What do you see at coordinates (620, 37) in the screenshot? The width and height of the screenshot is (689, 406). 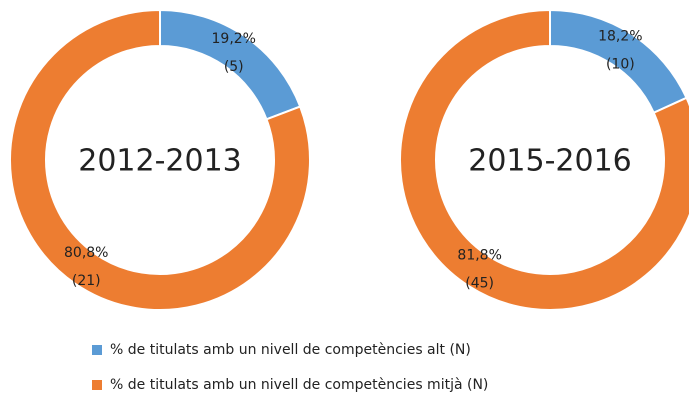 I see `value-label: 18,2%` at bounding box center [620, 37].